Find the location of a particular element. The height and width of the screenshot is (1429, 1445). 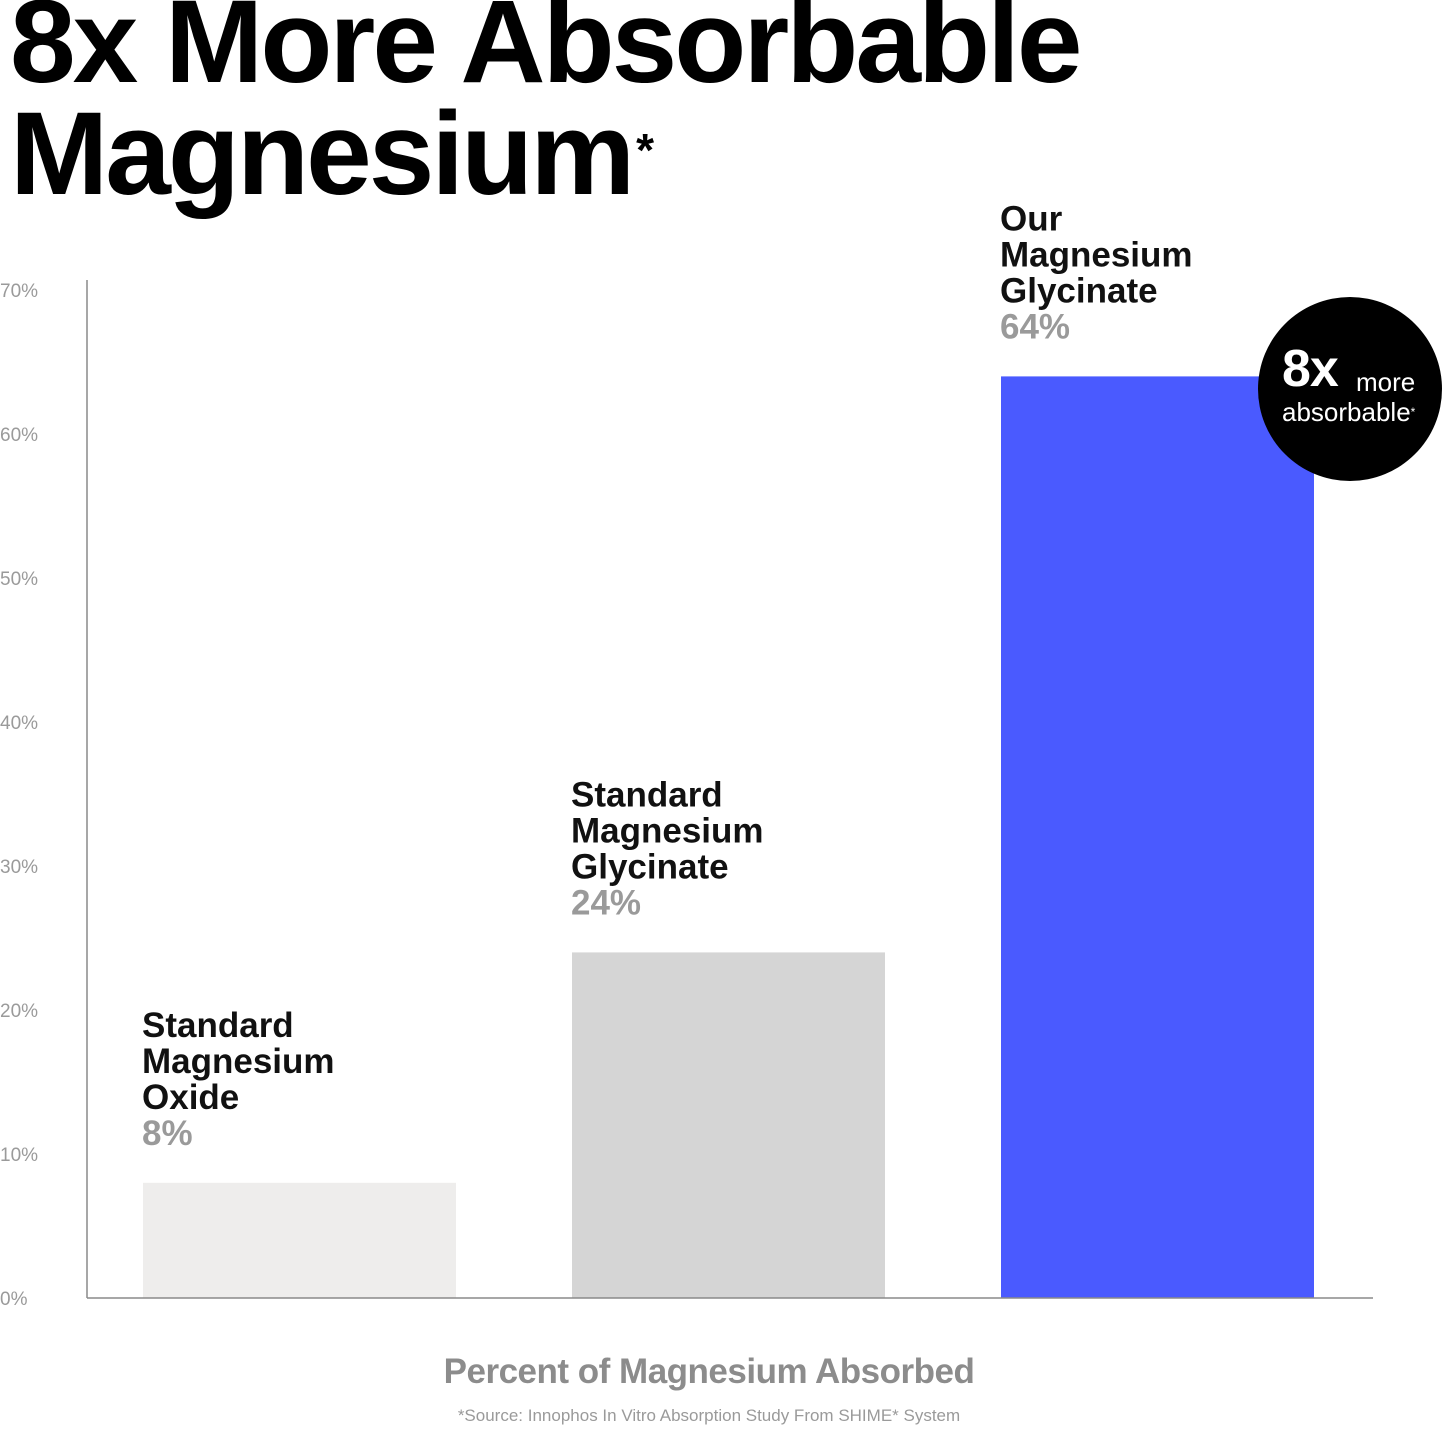

x-axis-label: Percent of Magnesium Absorbed is located at coordinates (709, 1371).